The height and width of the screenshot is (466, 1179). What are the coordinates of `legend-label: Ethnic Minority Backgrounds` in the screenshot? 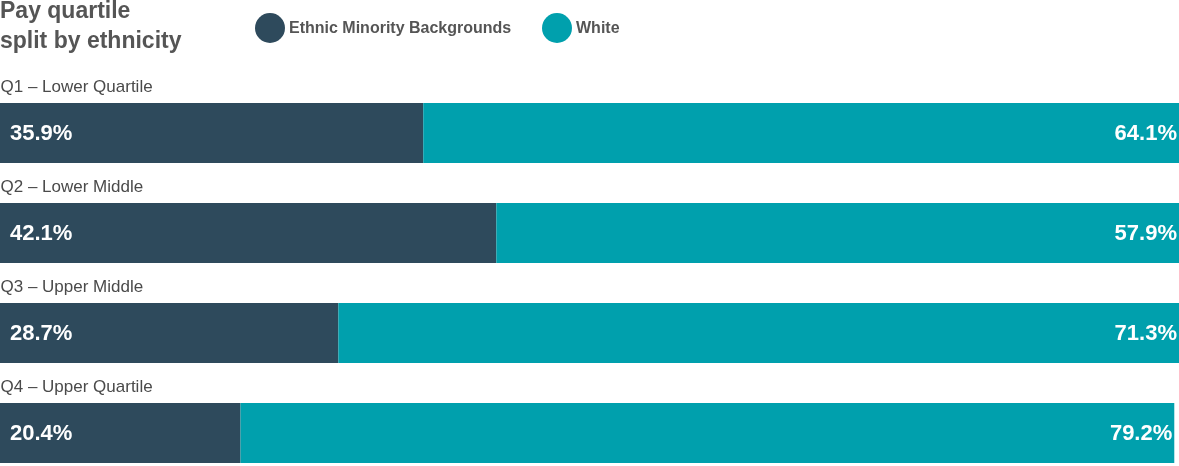 It's located at (400, 27).